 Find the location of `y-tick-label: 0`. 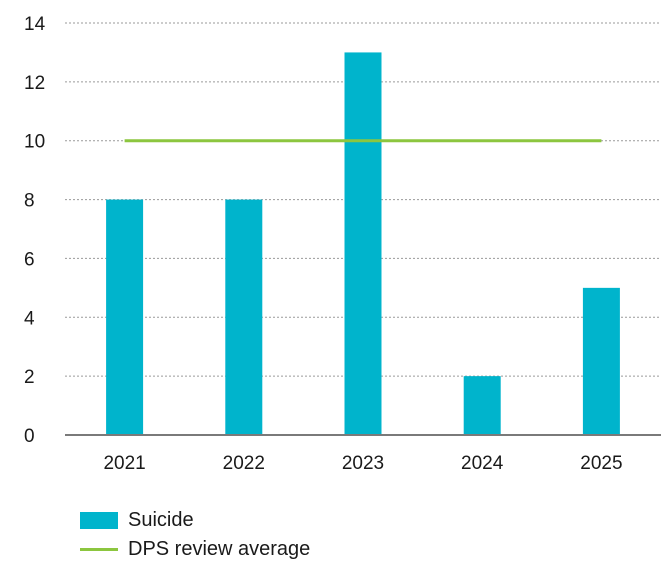

y-tick-label: 0 is located at coordinates (29, 436).